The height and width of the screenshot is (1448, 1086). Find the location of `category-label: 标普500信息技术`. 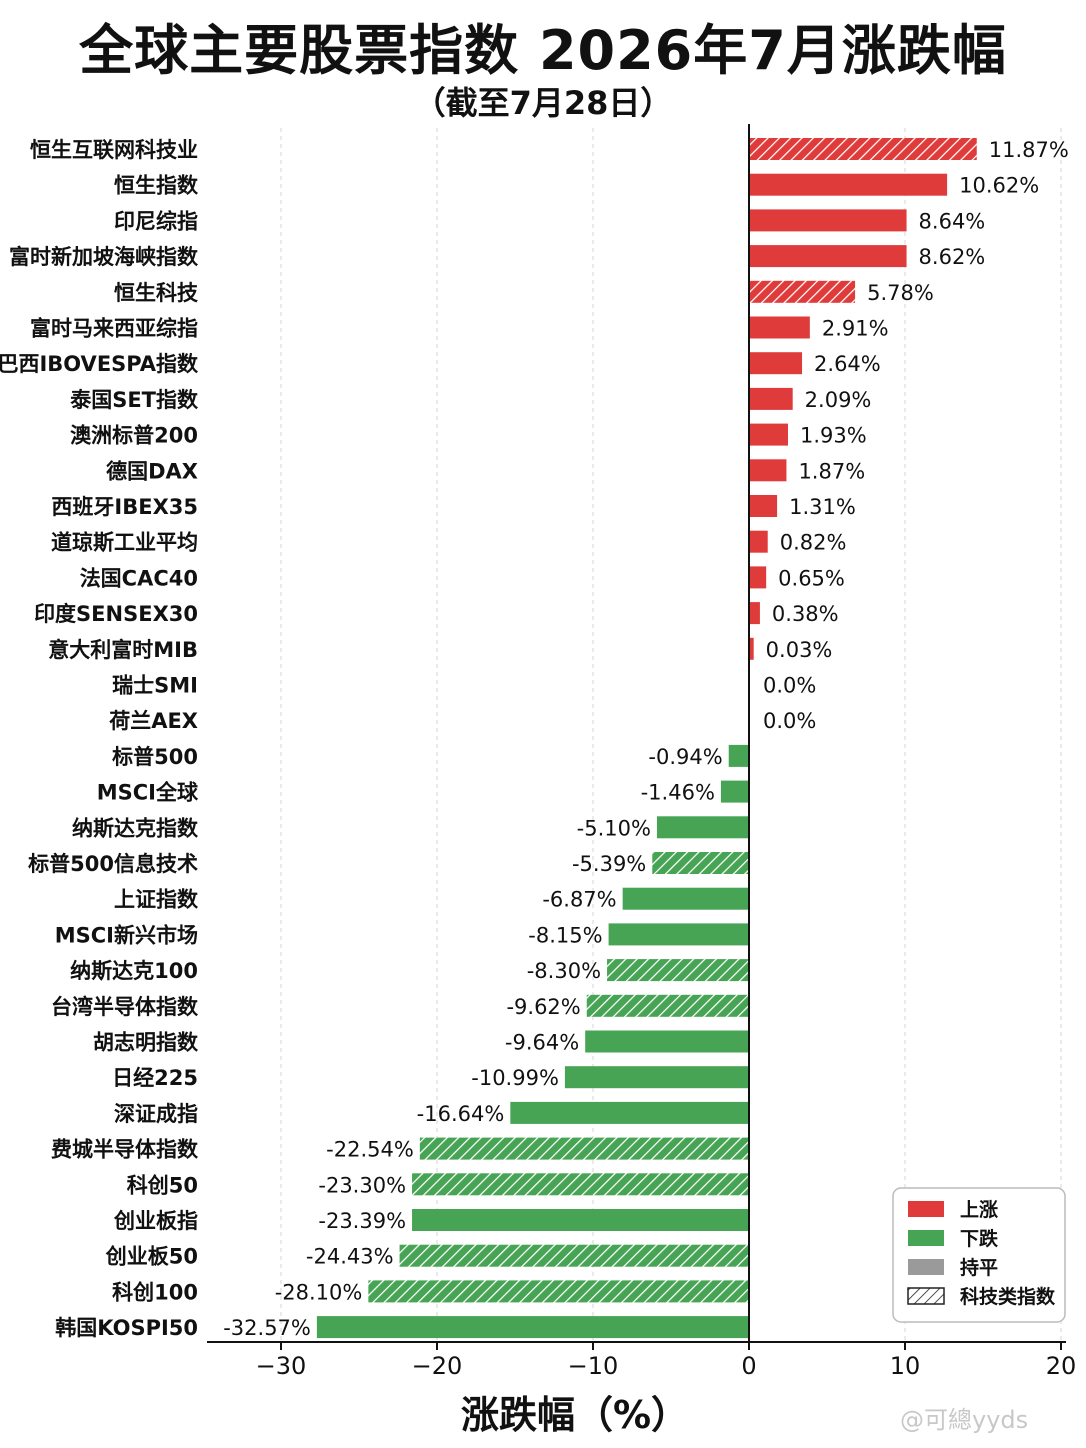

category-label: 标普500信息技术 is located at coordinates (113, 864).